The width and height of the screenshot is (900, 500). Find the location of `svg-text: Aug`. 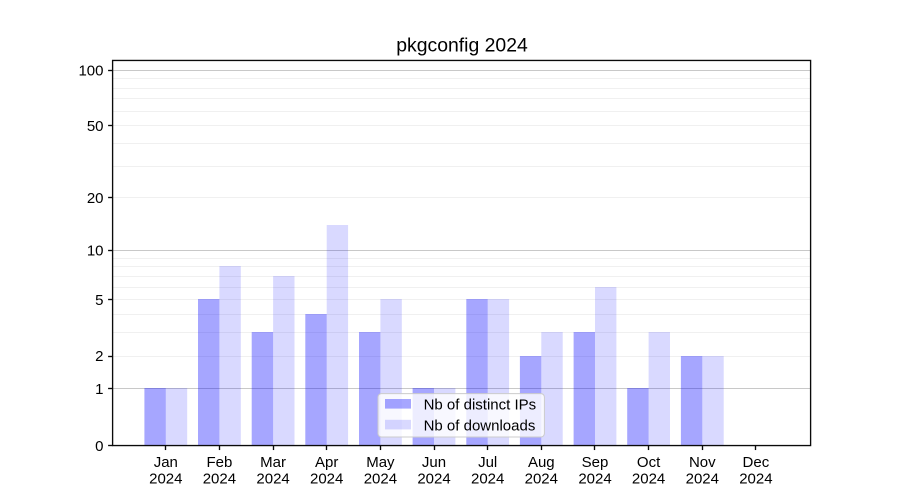

svg-text: Aug is located at coordinates (541, 462).